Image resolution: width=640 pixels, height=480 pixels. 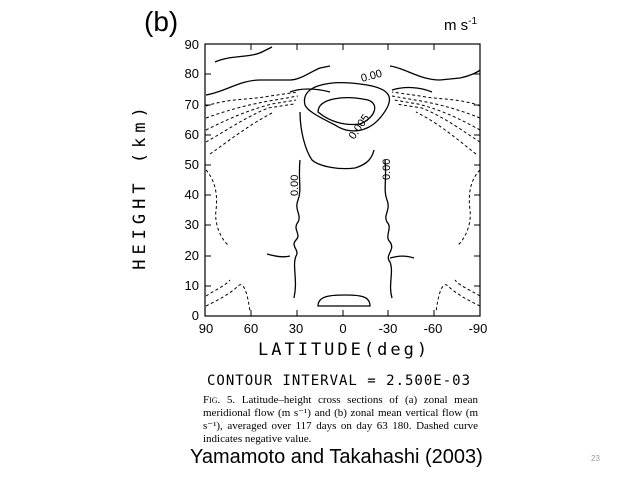 I want to click on ytick-label: 40, so click(x=192, y=194).